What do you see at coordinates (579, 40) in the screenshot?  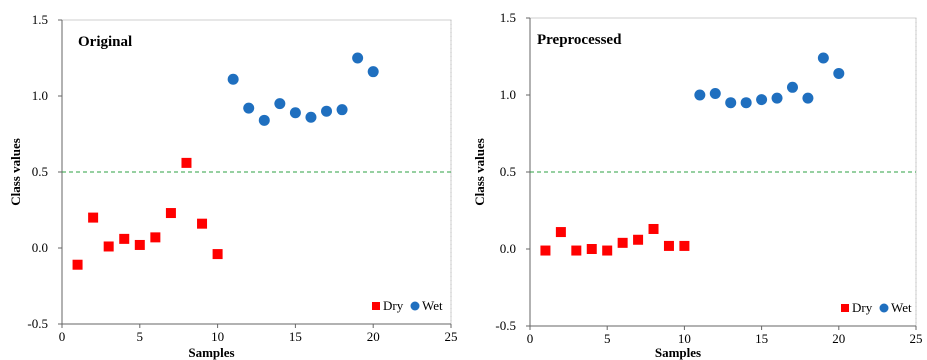 I see `panel-title: Preprocessed` at bounding box center [579, 40].